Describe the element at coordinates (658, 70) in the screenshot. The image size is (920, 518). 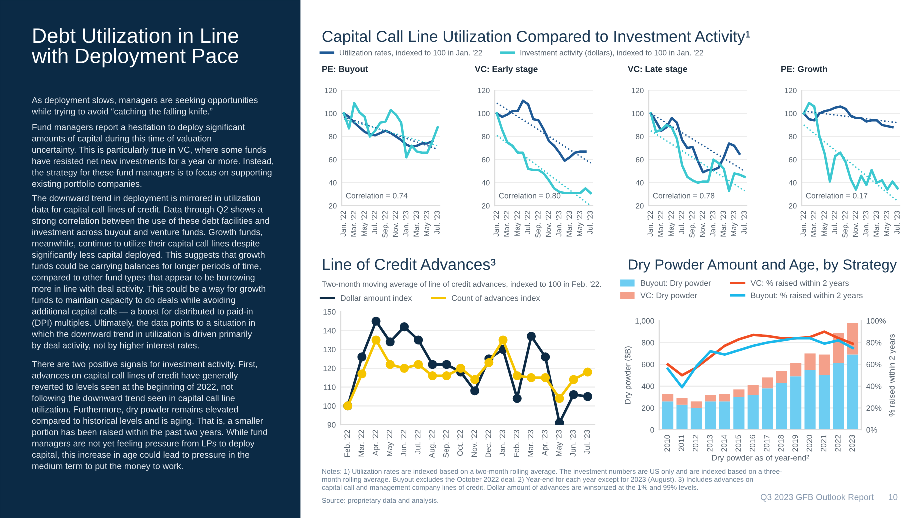
I see `chart-title: VC: Late stage` at that location.